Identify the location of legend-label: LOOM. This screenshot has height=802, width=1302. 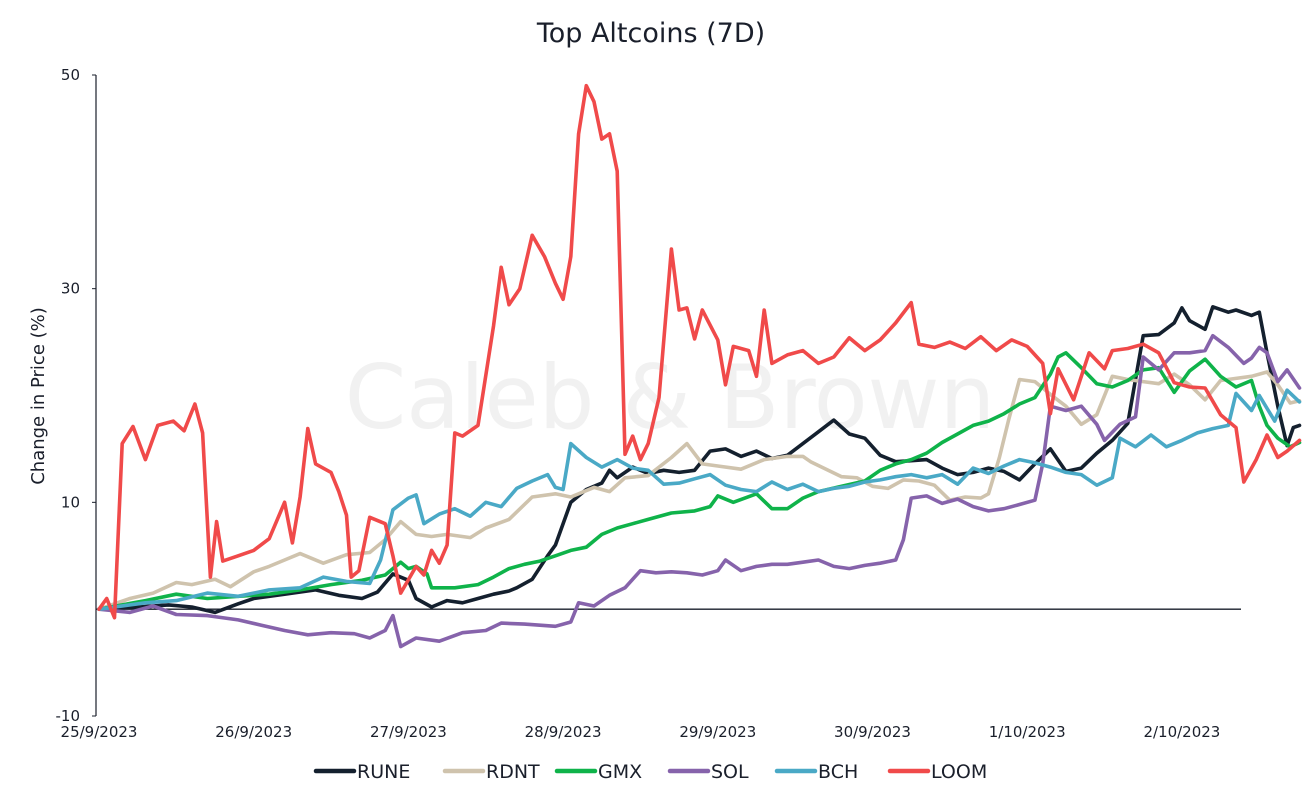
(959, 772).